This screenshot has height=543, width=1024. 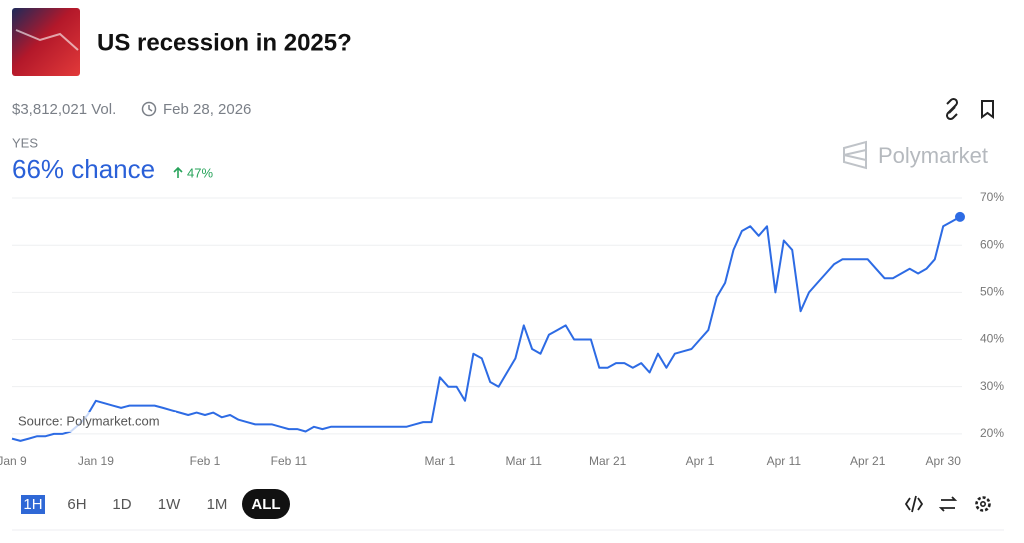 I want to click on source-background, so click(x=95, y=422).